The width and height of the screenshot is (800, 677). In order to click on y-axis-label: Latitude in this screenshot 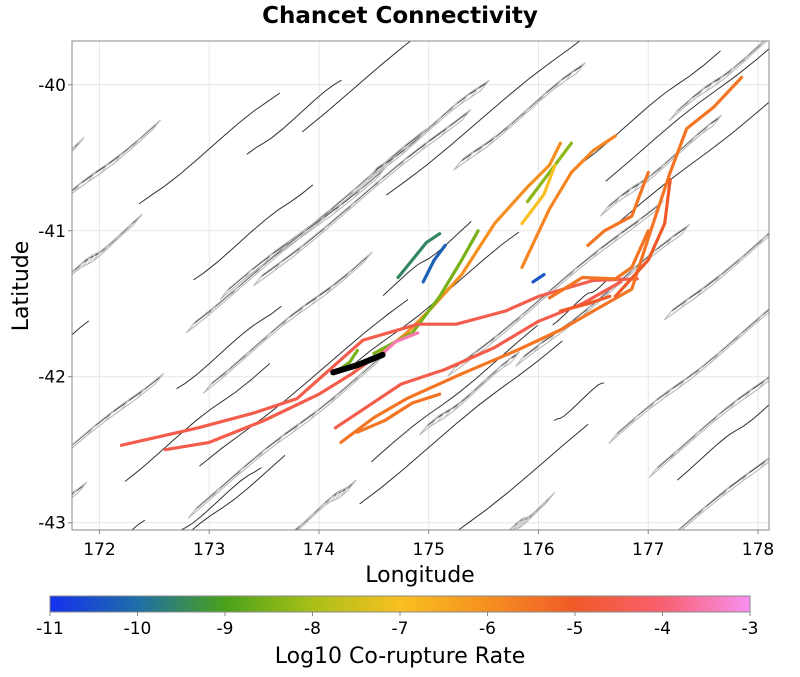, I will do `click(21, 286)`.